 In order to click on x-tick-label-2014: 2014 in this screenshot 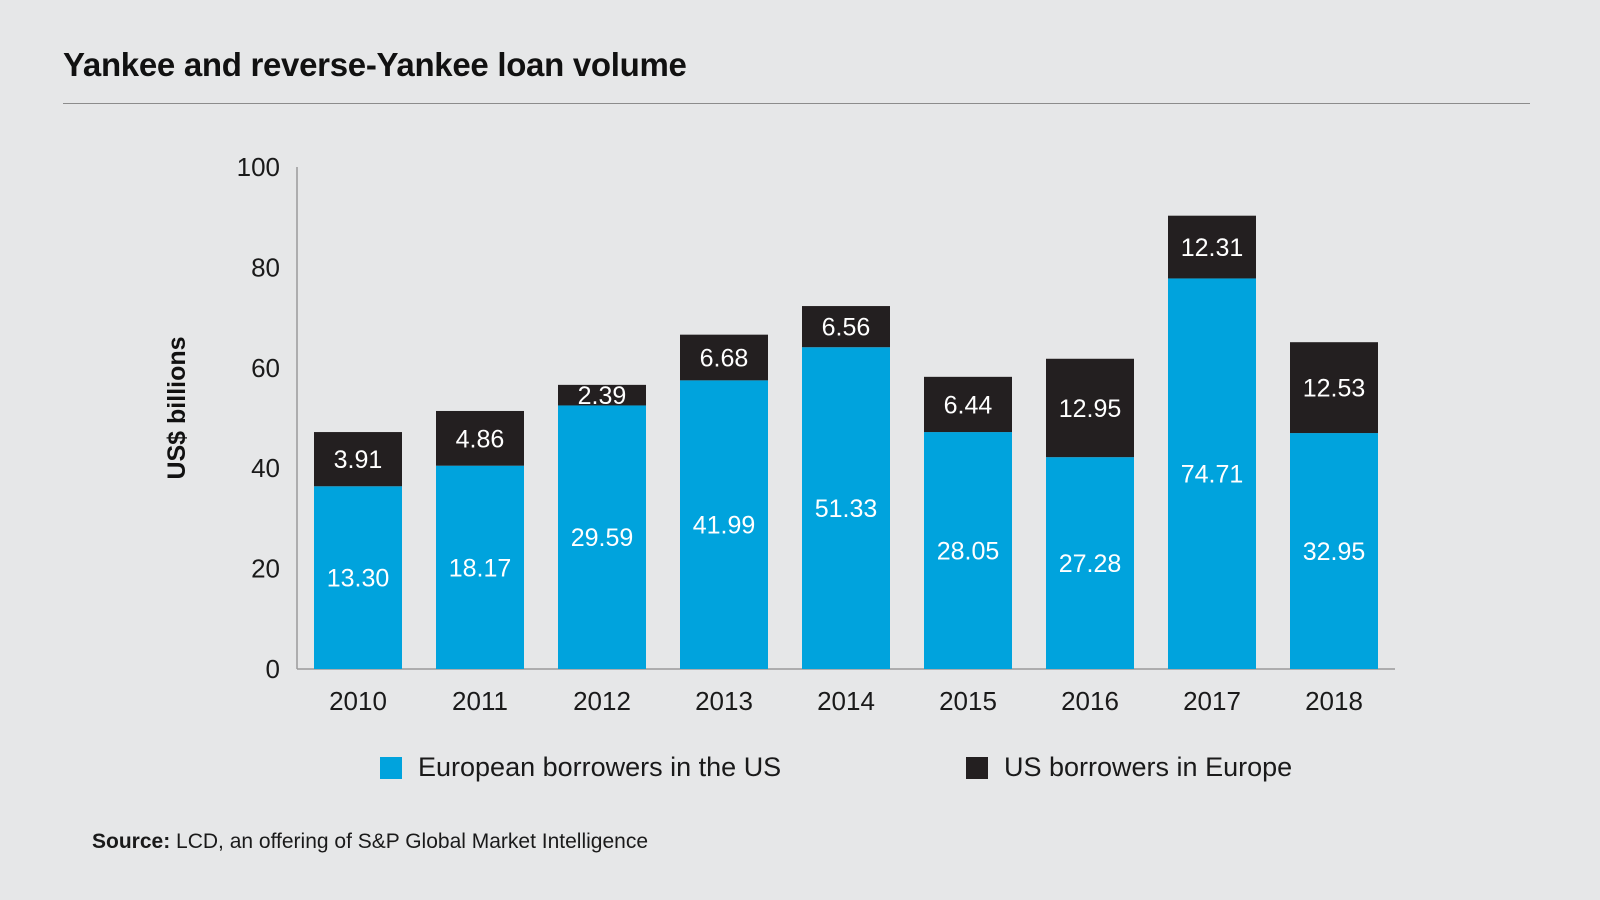, I will do `click(846, 701)`.